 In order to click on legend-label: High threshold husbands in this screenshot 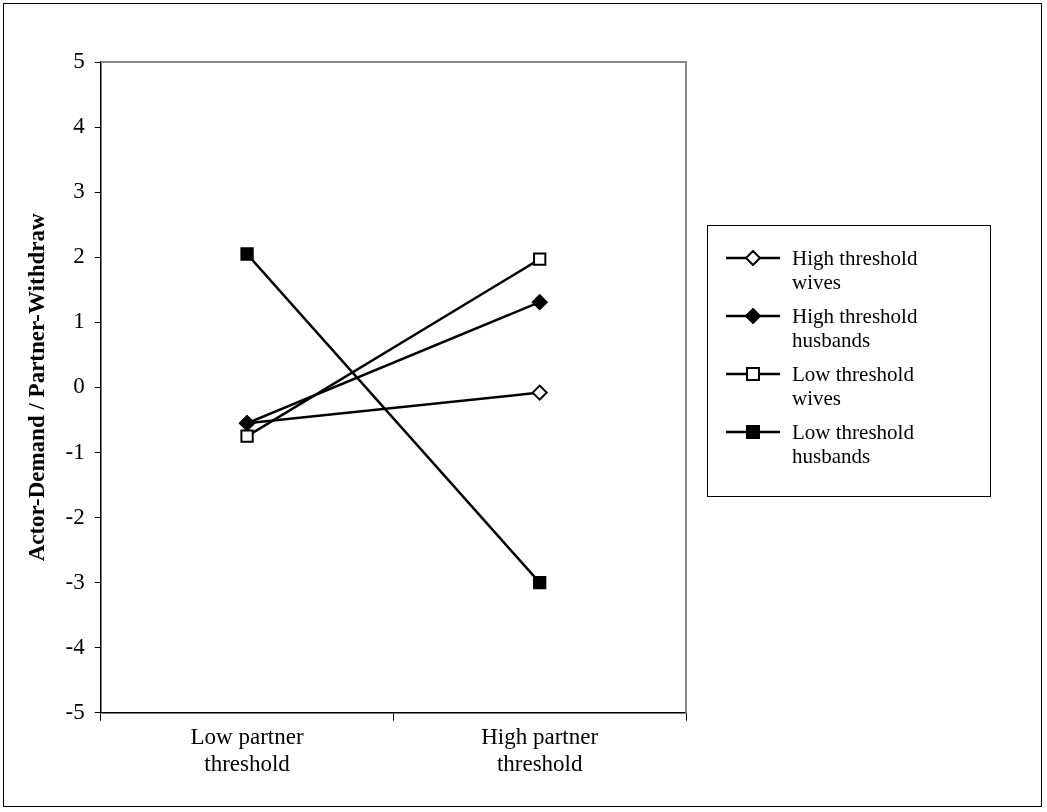, I will do `click(855, 328)`.